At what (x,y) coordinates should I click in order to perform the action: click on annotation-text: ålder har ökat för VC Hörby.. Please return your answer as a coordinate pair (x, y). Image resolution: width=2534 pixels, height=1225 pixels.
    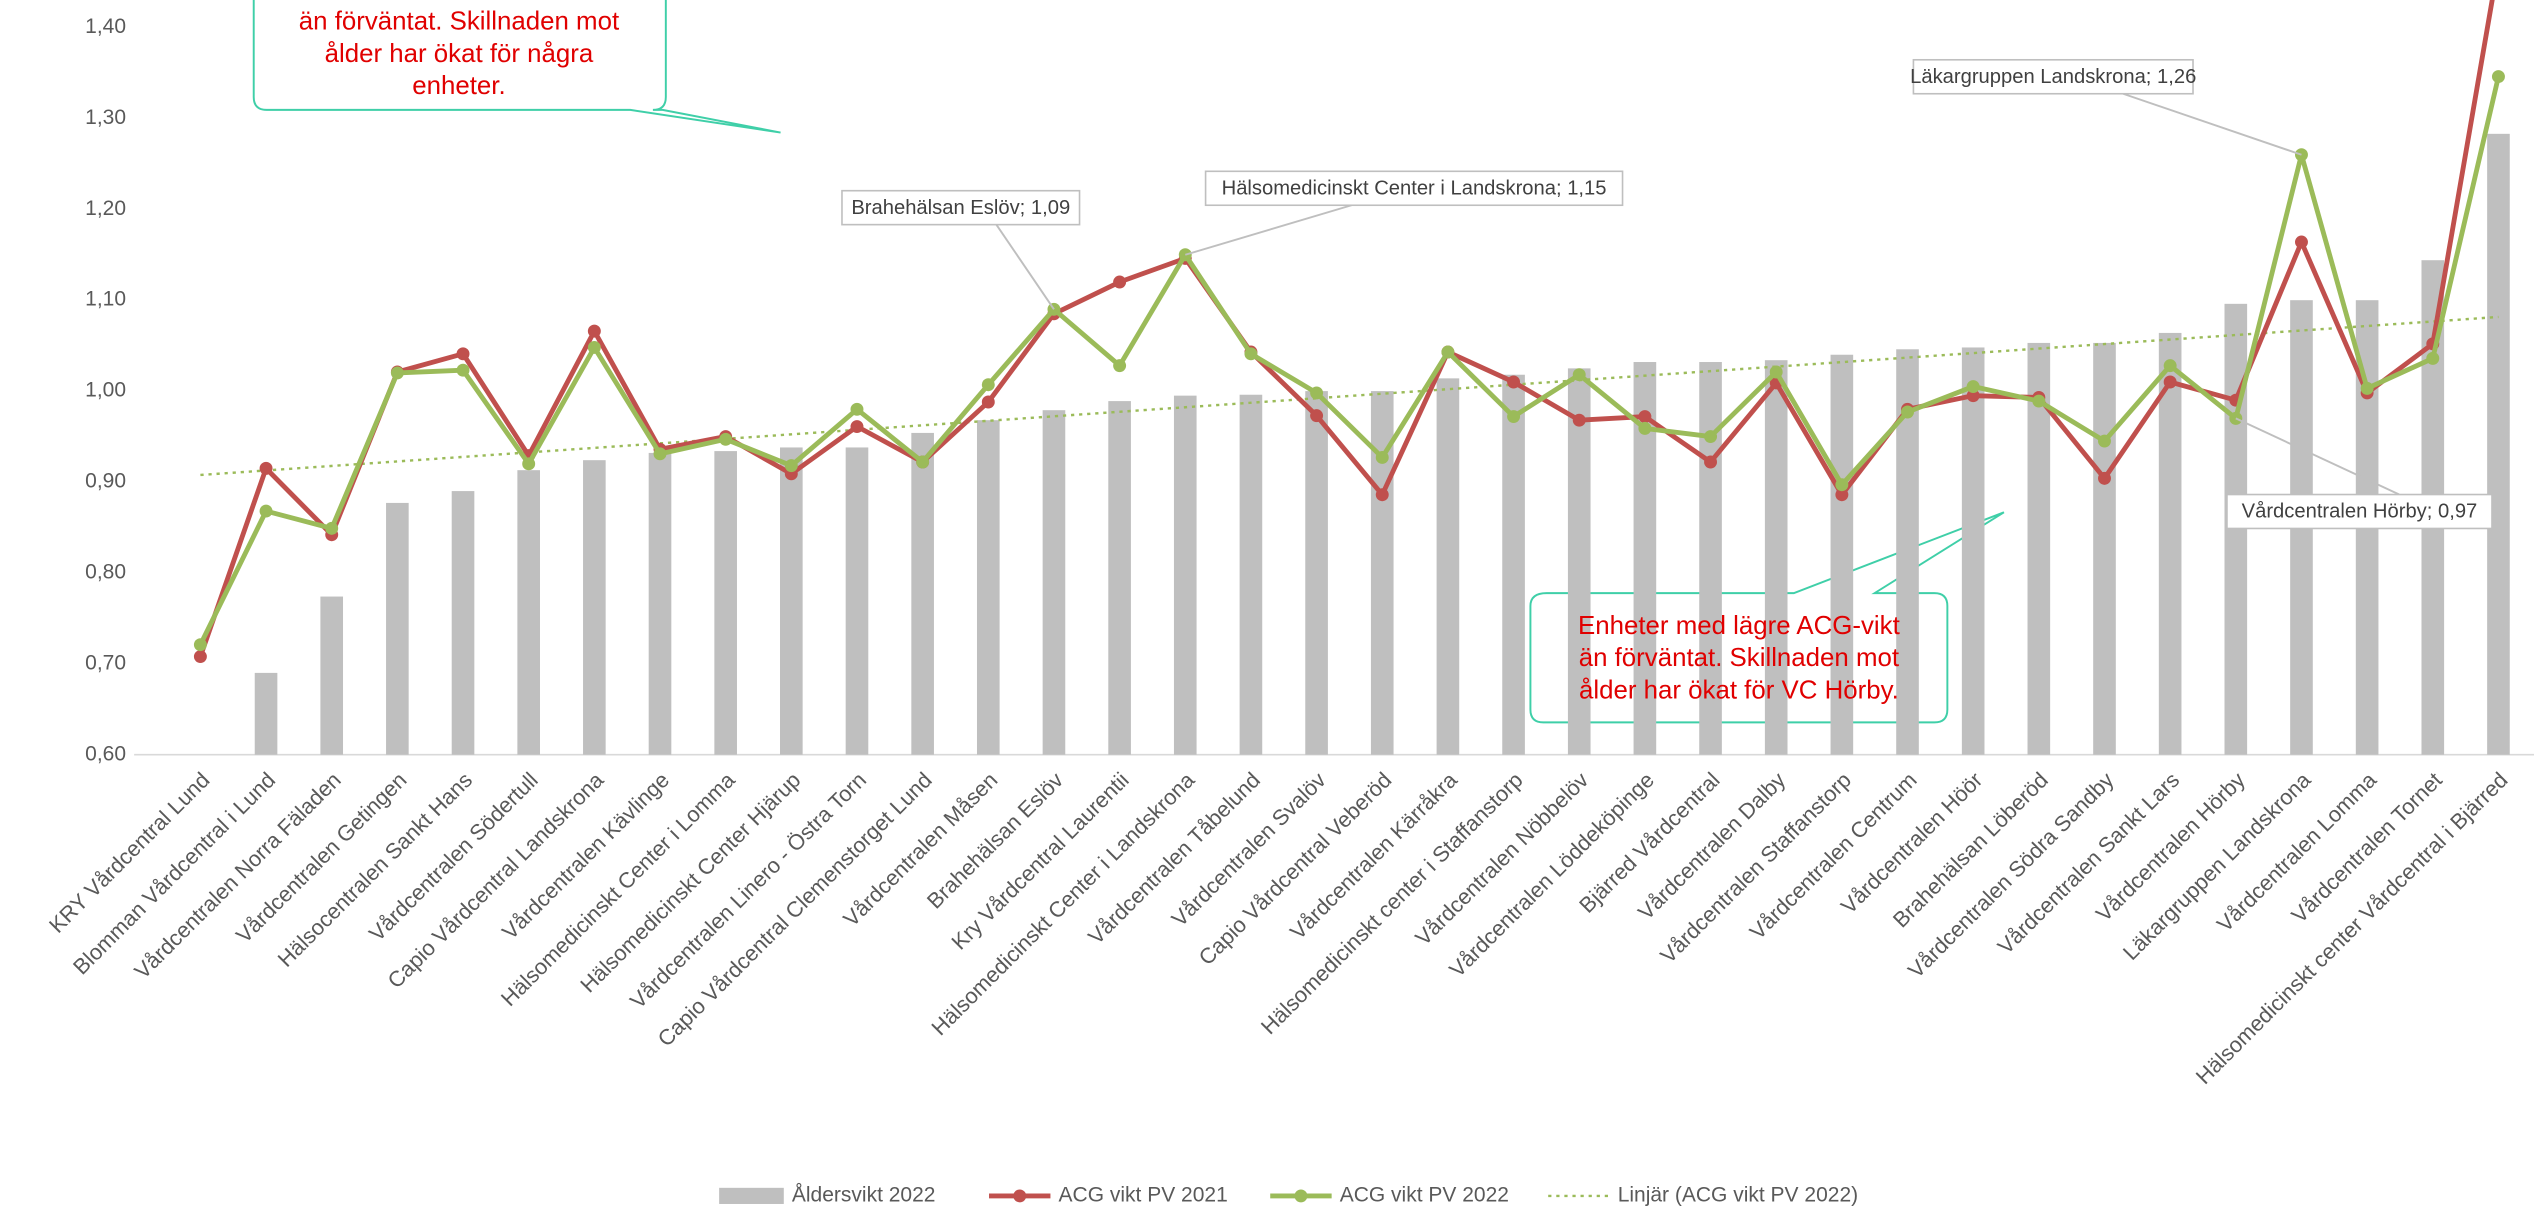
    Looking at the image, I should click on (1739, 691).